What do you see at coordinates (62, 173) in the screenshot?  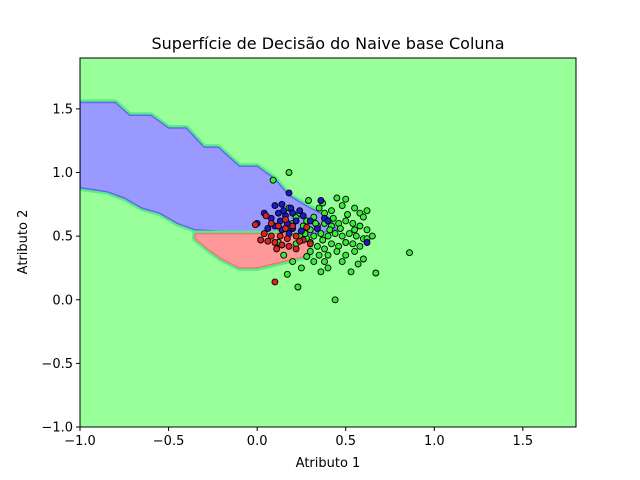 I see `y-tick-label: 1.0` at bounding box center [62, 173].